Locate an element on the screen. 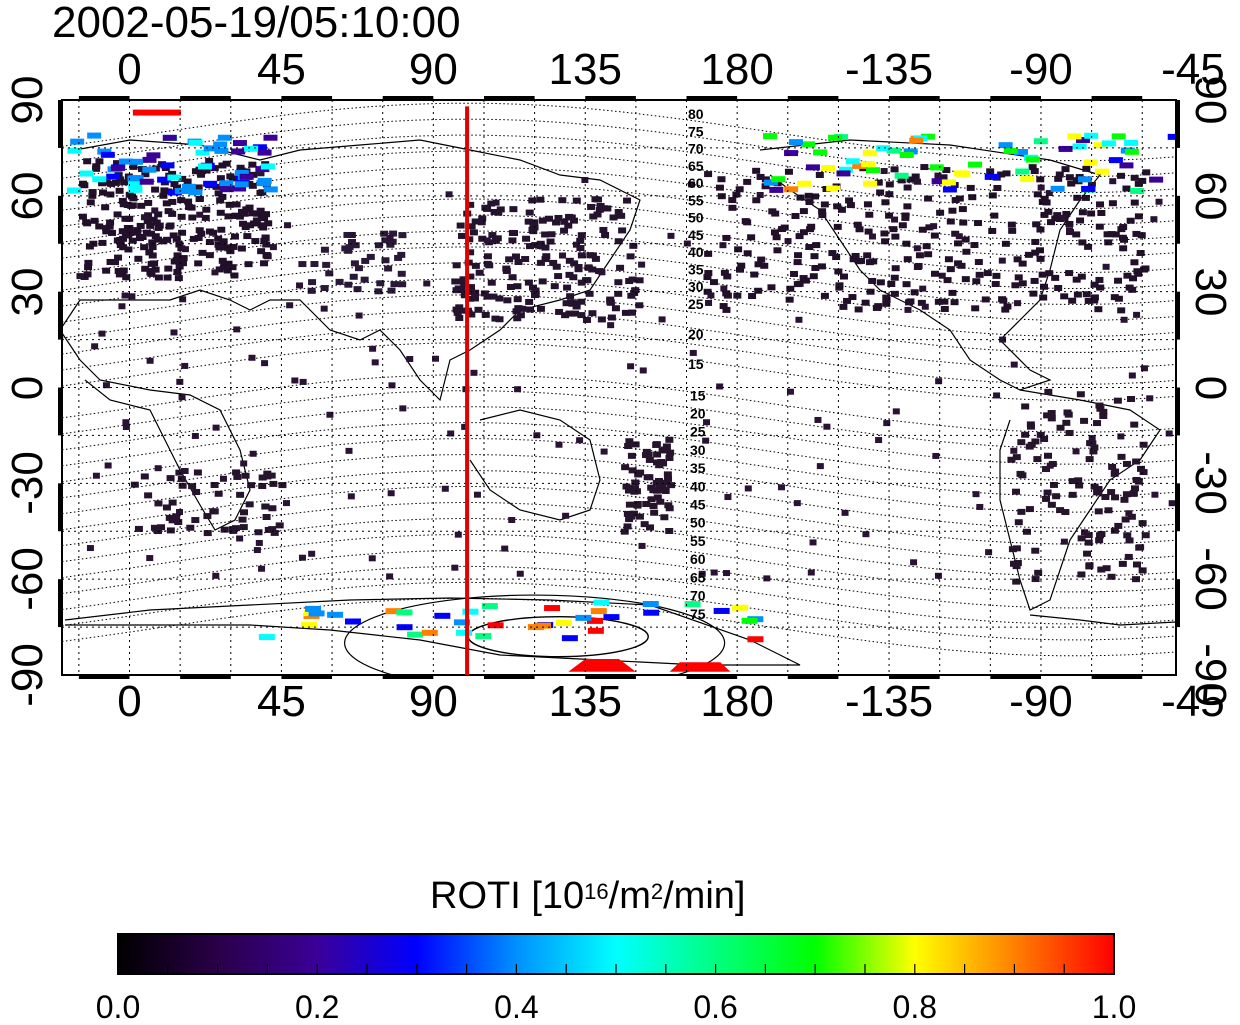 This screenshot has height=1025, width=1240. mlat-label-north: 35 is located at coordinates (696, 269).